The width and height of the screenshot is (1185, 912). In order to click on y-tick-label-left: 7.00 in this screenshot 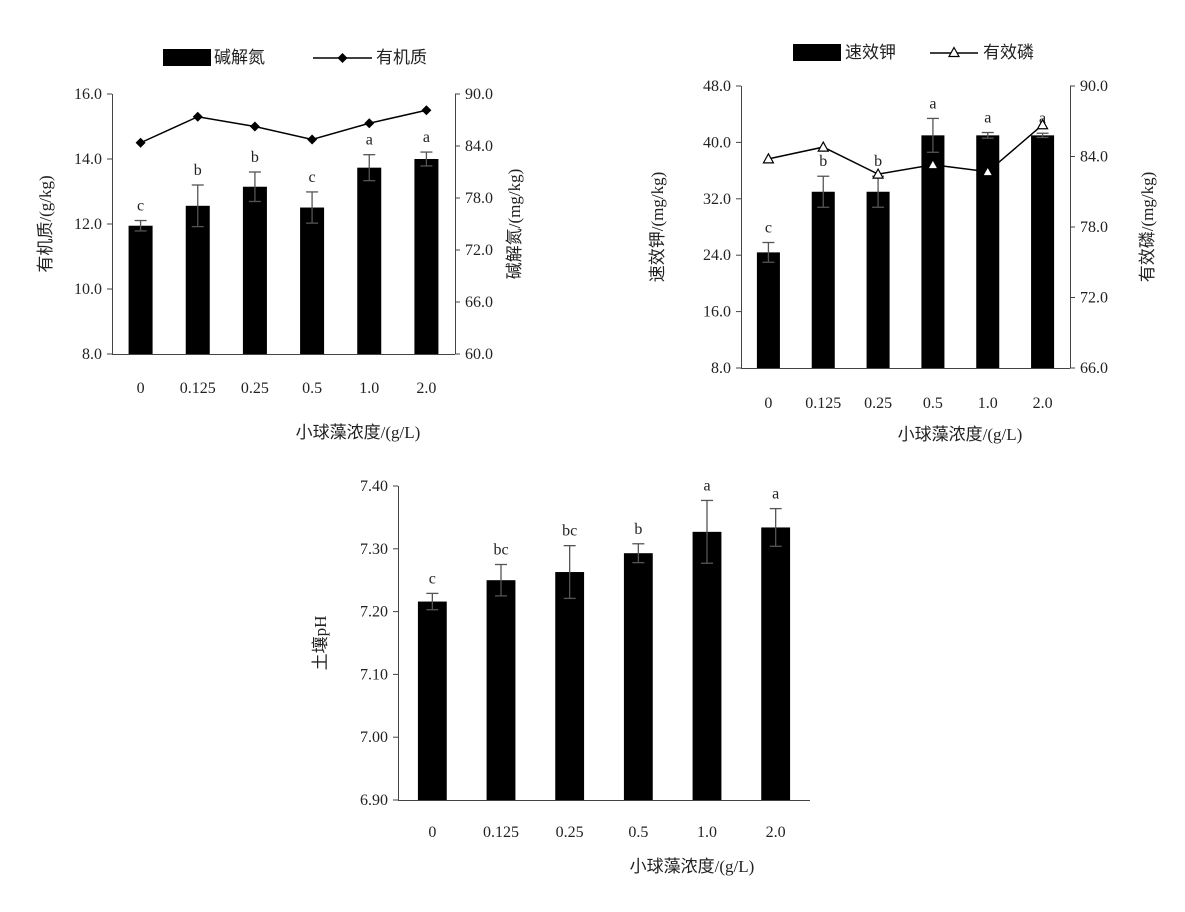, I will do `click(374, 737)`.